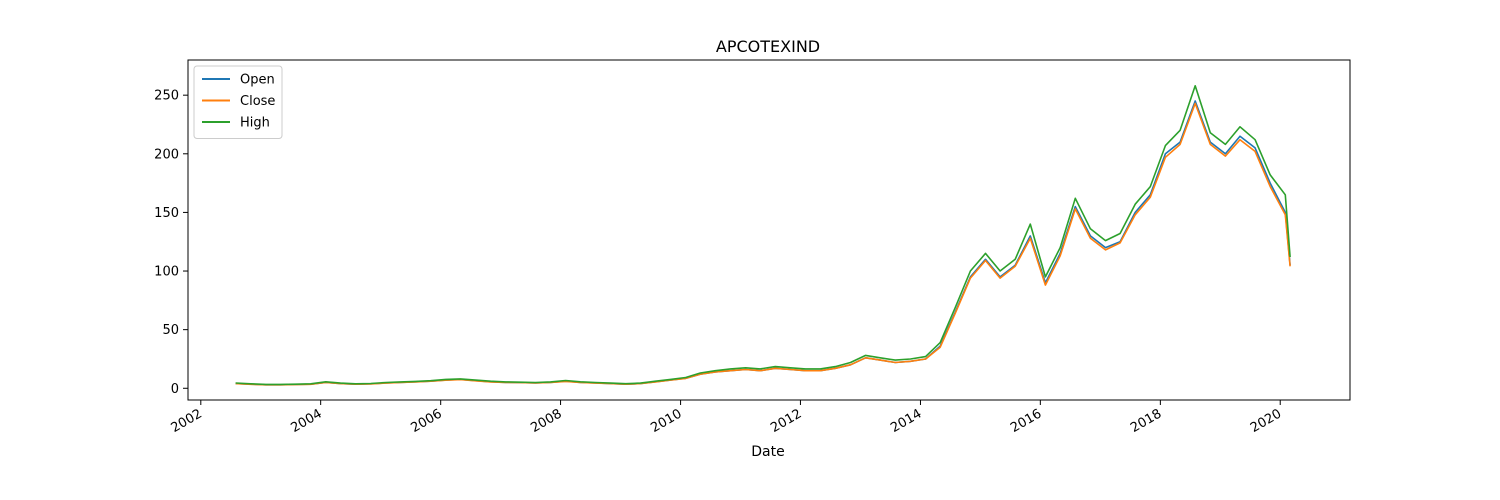 The height and width of the screenshot is (500, 1500). What do you see at coordinates (1266, 421) in the screenshot?
I see `x-tick-label: 2020` at bounding box center [1266, 421].